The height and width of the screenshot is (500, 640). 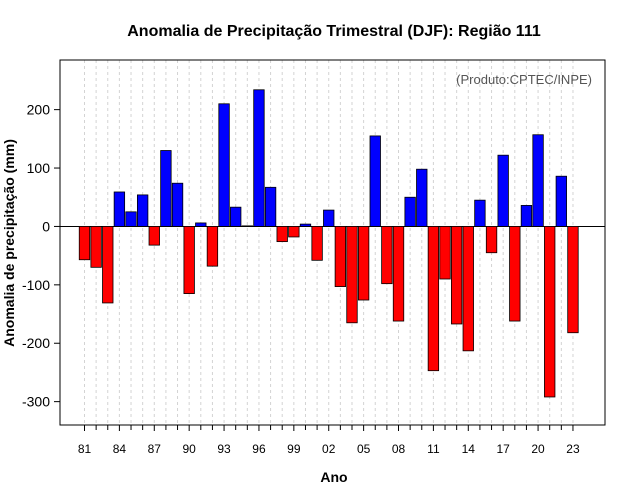 What do you see at coordinates (177, 204) in the screenshot?
I see `bar-1989` at bounding box center [177, 204].